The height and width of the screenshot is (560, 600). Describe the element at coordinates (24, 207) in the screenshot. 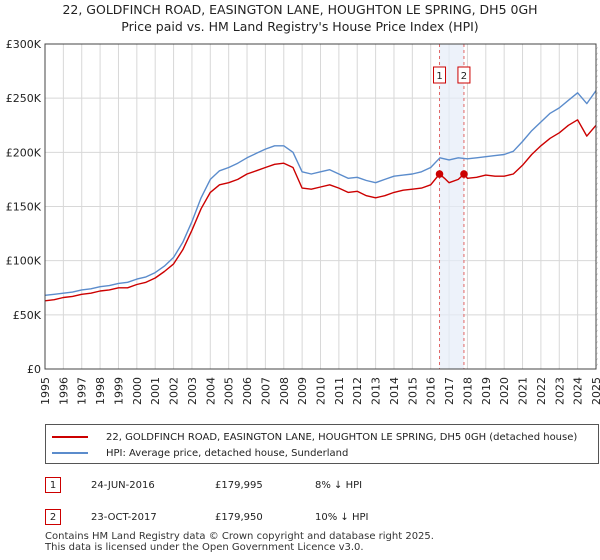

I see `y-tick-label: £150K` at that location.